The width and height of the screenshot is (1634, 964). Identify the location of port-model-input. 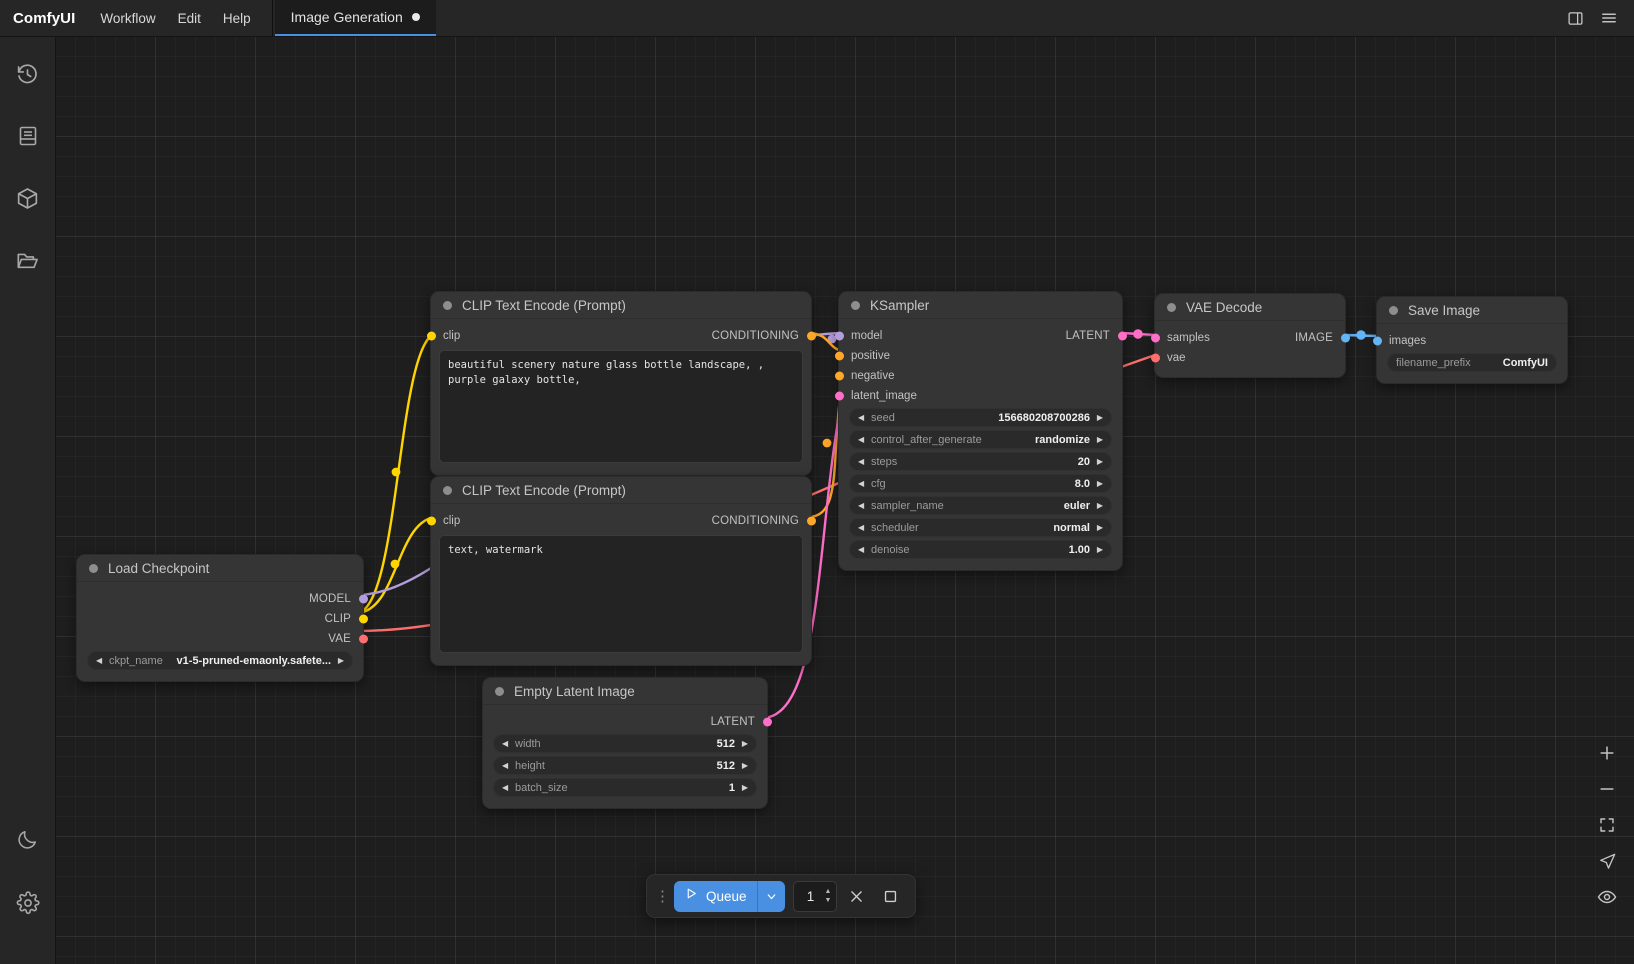
(839, 336).